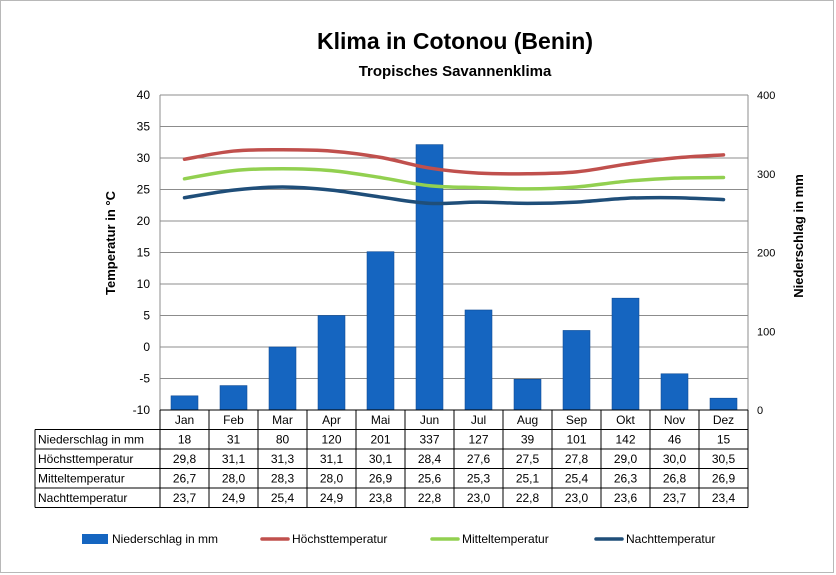 Image resolution: width=836 pixels, height=575 pixels. What do you see at coordinates (429, 420) in the screenshot?
I see `month-label: Jun` at bounding box center [429, 420].